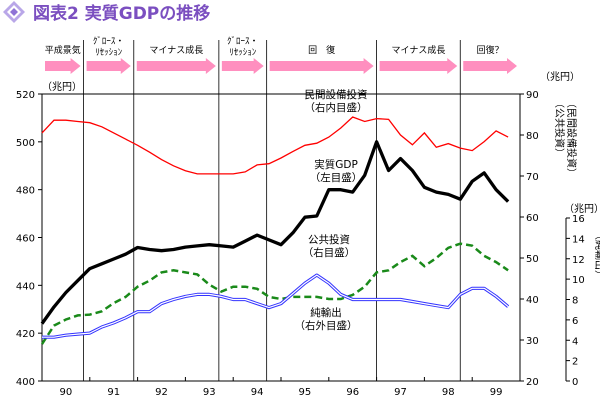  What do you see at coordinates (400, 392) in the screenshot?
I see `x-tick-label: 97` at bounding box center [400, 392].